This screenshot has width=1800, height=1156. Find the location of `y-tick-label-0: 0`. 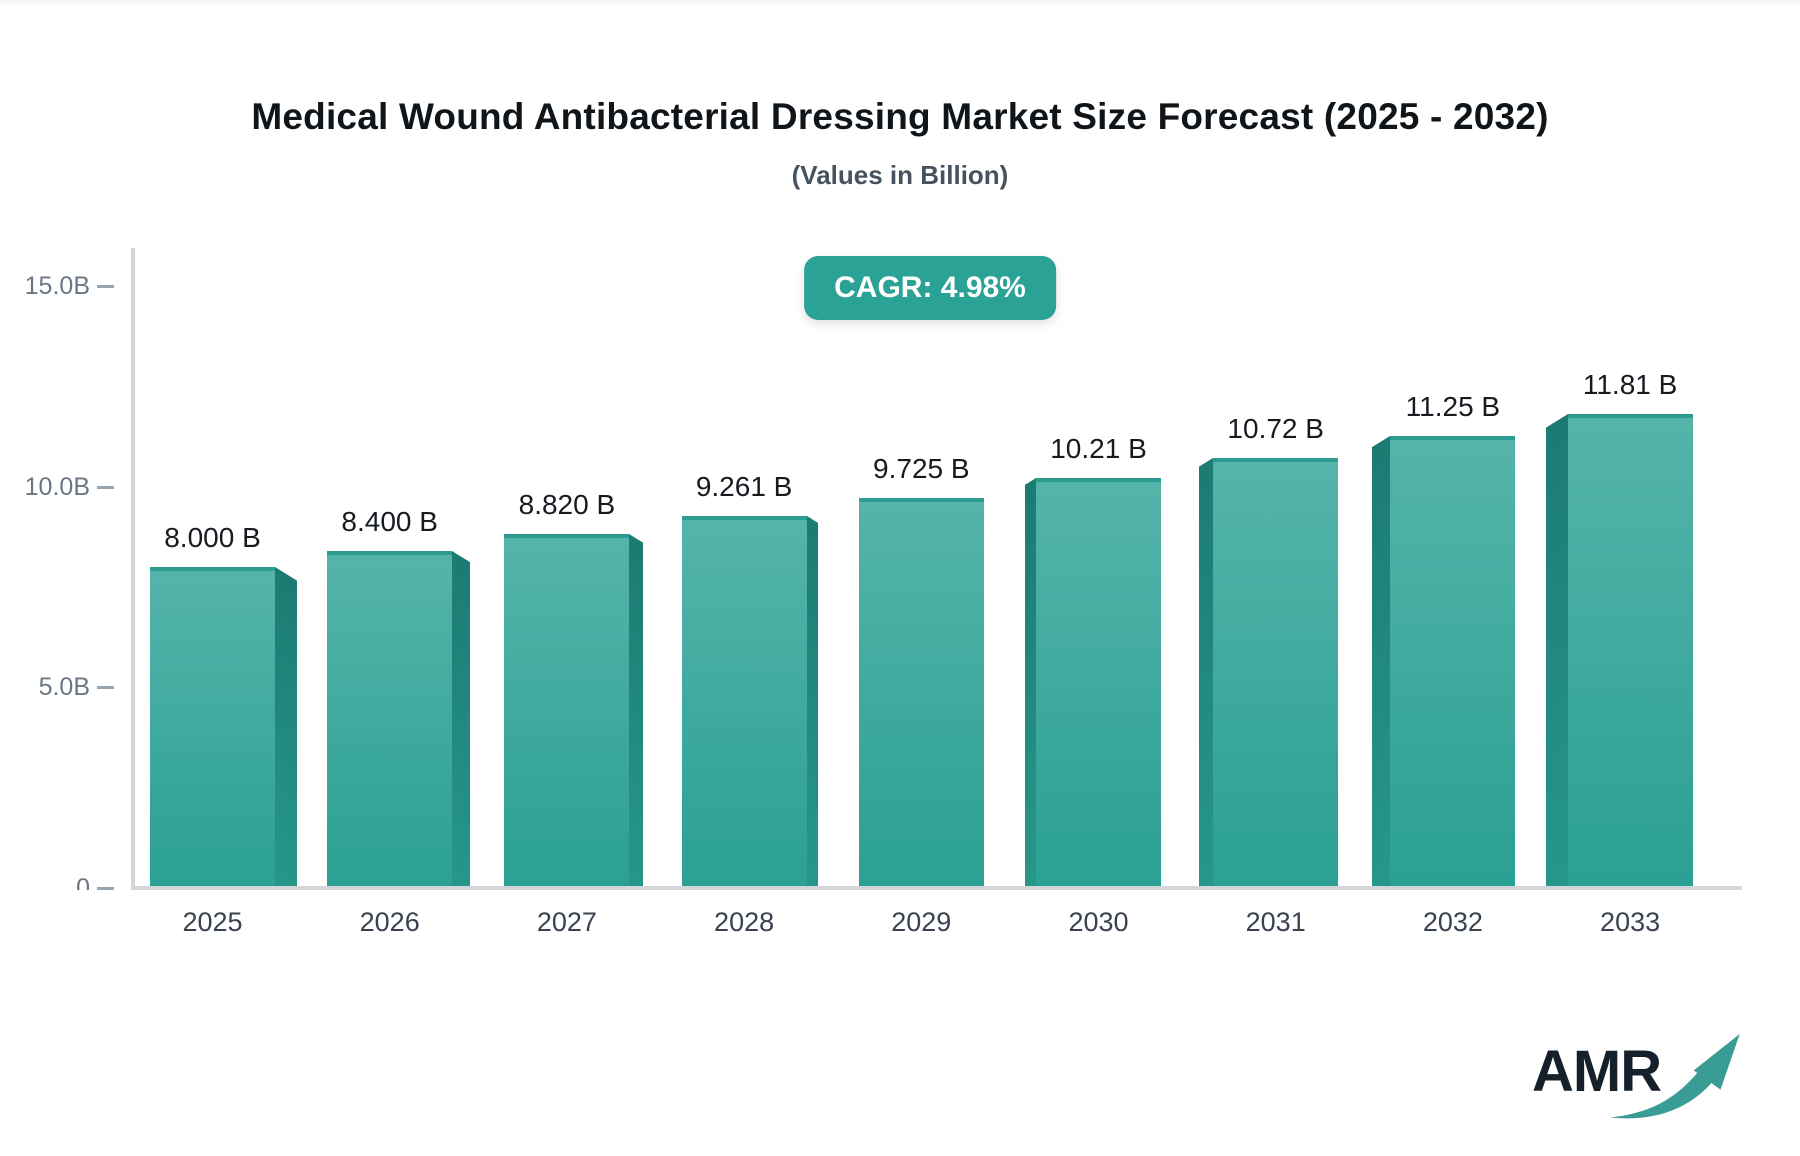

y-tick-label-0: 0 is located at coordinates (83, 882).